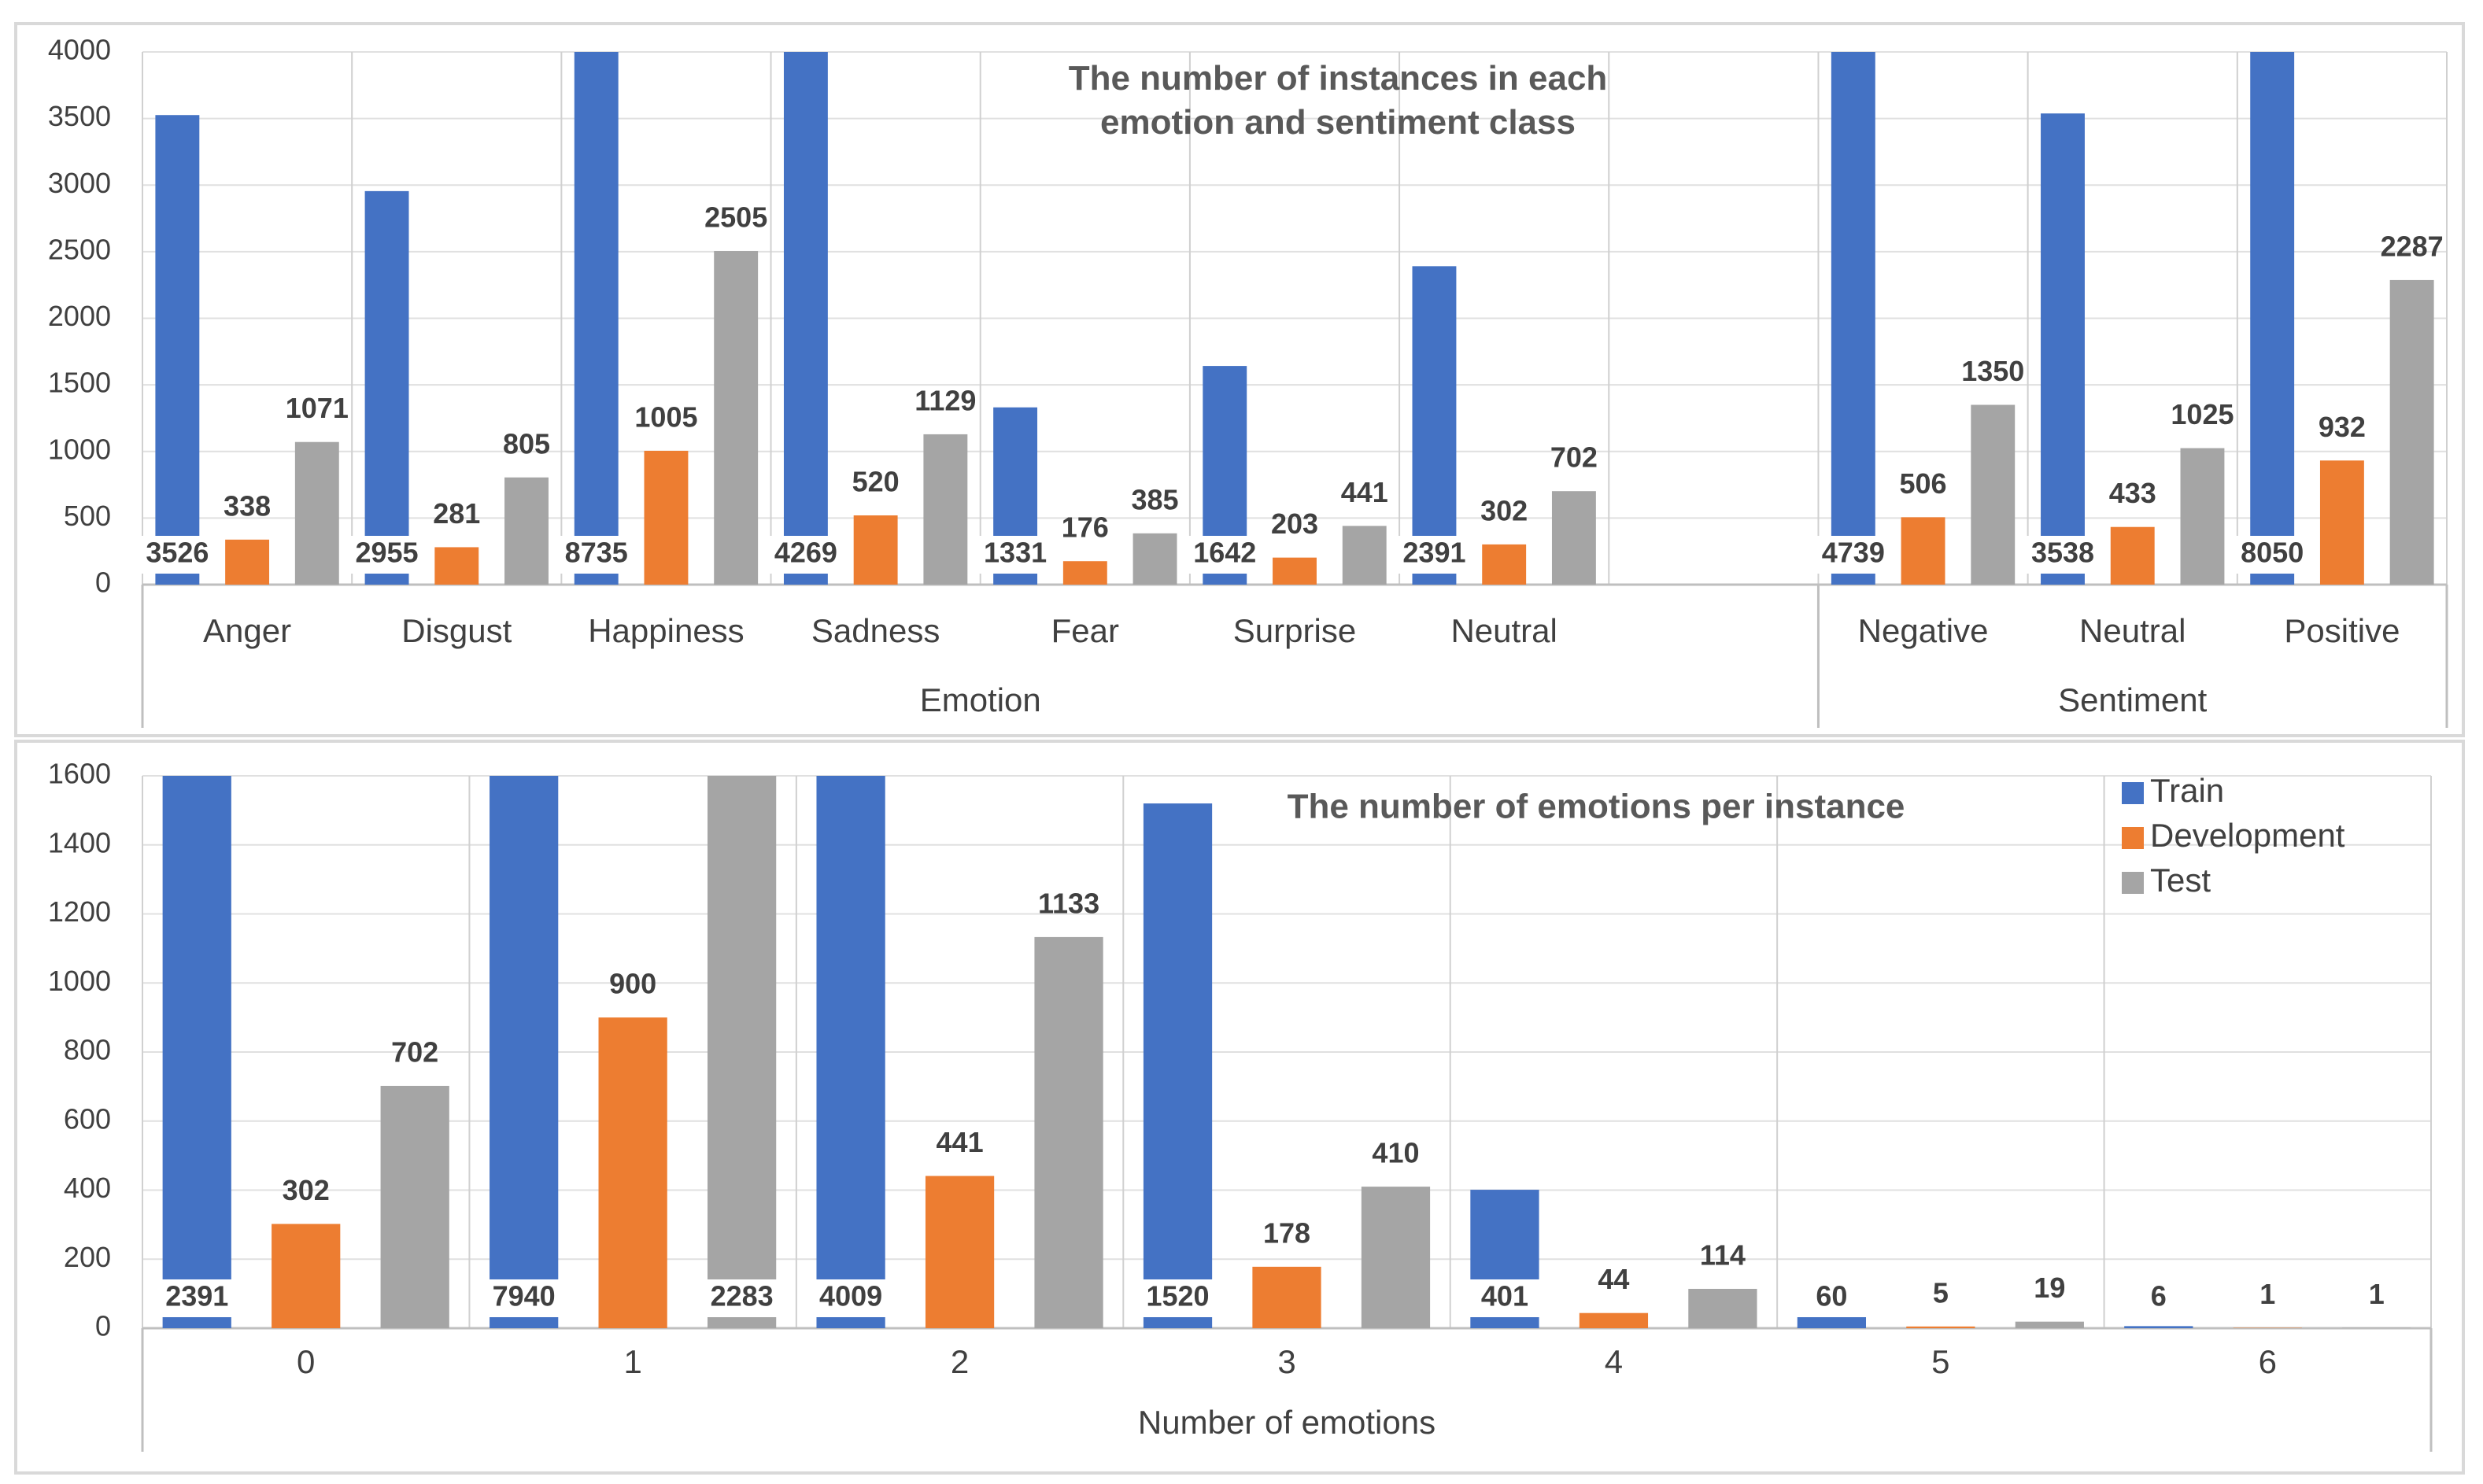 This screenshot has height=1484, width=2483. I want to click on y-tick-label: 2500, so click(79, 249).